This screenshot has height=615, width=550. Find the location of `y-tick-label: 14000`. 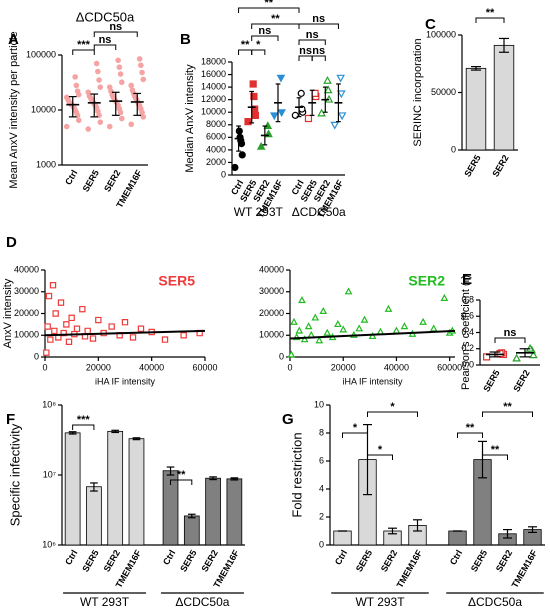

y-tick-label: 14000 is located at coordinates (213, 86).